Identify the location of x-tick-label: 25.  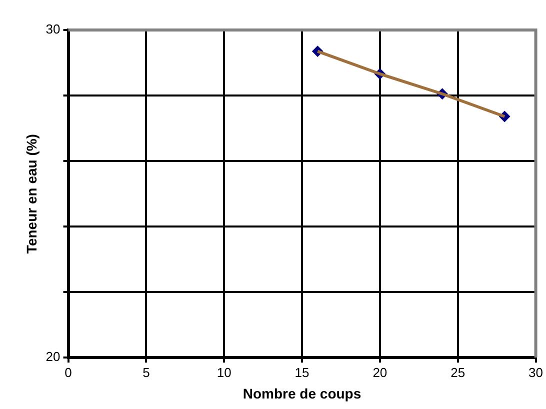
(458, 372).